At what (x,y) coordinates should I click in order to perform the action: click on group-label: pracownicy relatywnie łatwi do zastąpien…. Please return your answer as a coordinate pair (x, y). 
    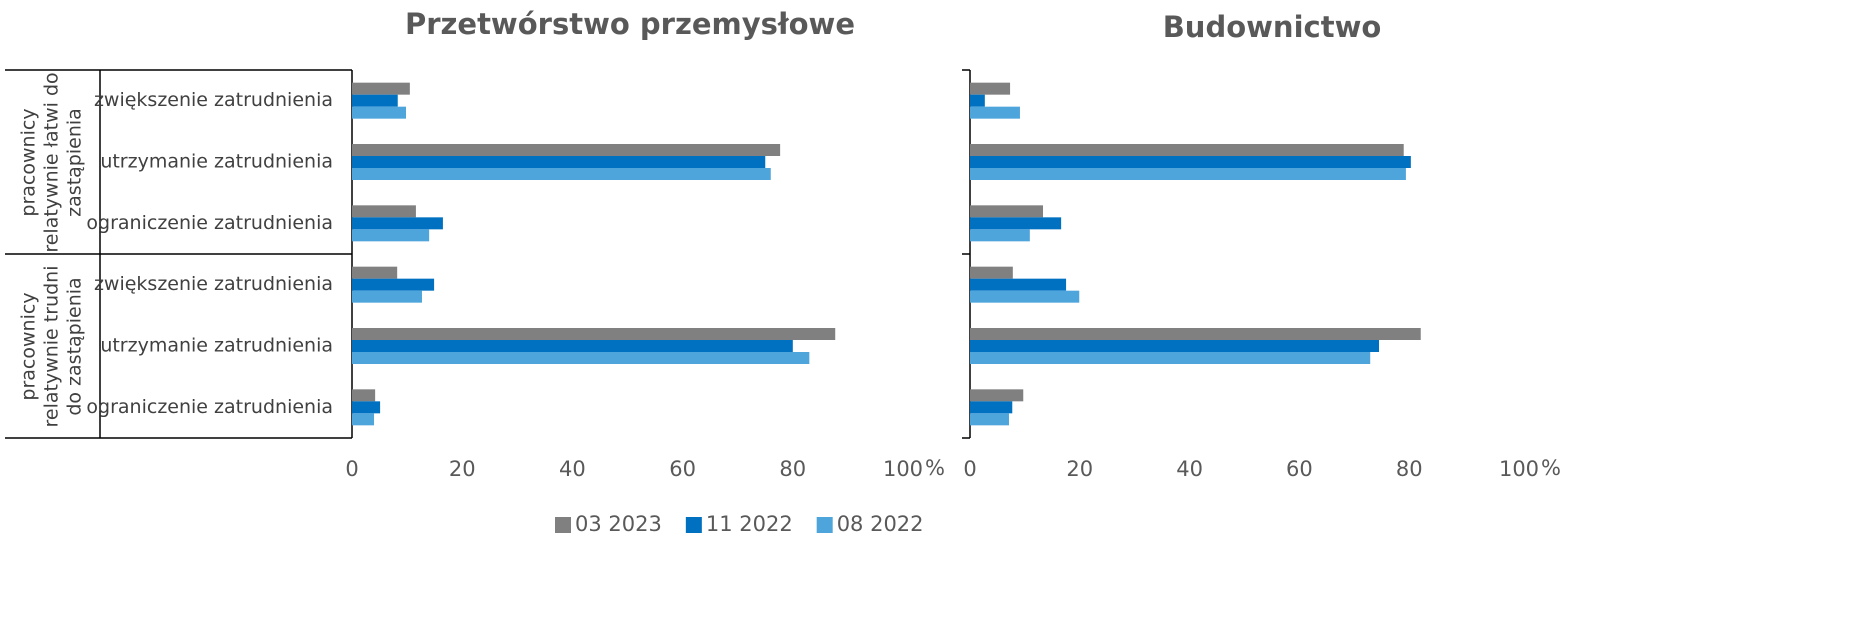
    Looking at the image, I should click on (51, 162).